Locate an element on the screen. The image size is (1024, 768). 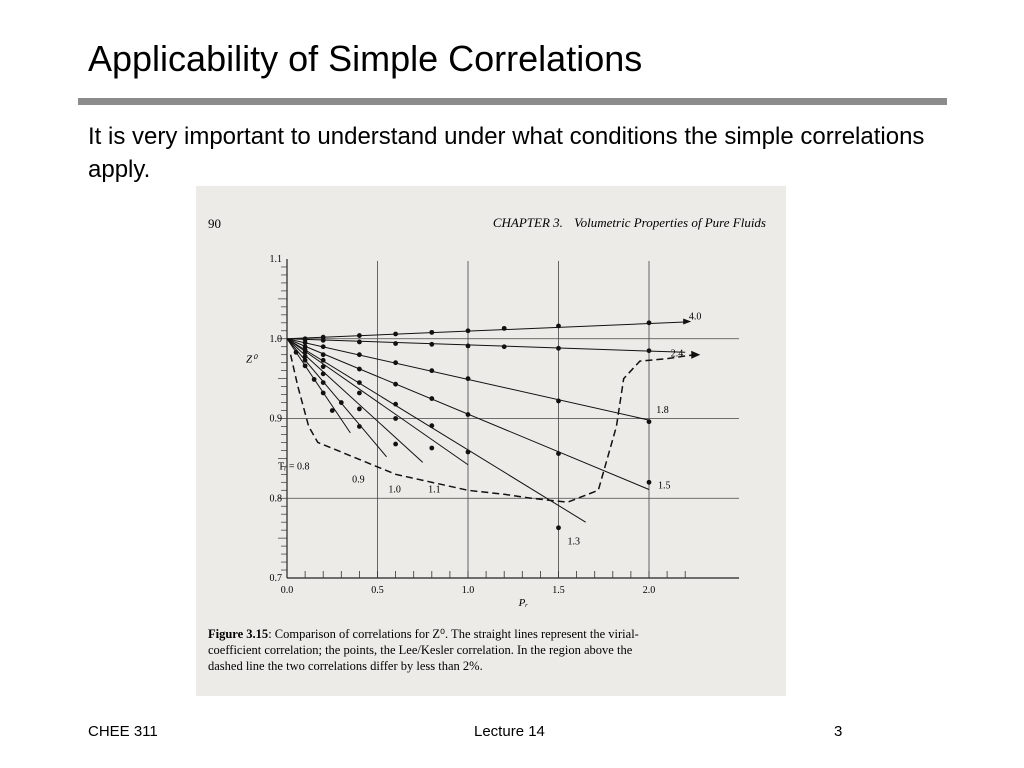
series-label-2: 1.8 is located at coordinates (662, 410).